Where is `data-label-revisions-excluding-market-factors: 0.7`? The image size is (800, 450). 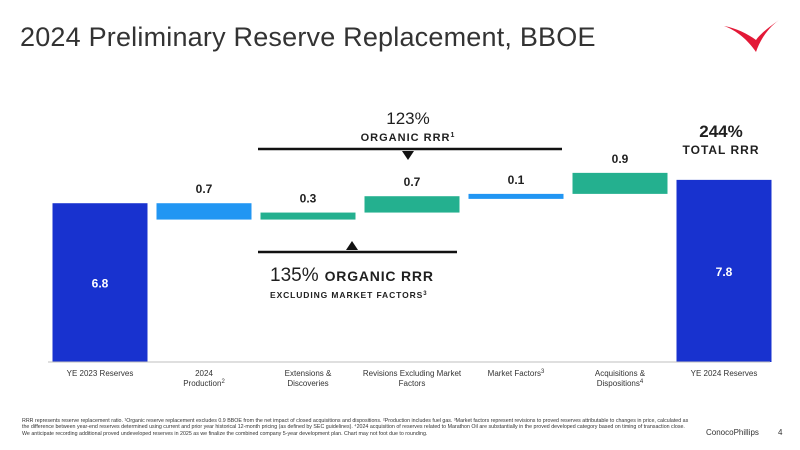 data-label-revisions-excluding-market-factors: 0.7 is located at coordinates (412, 182).